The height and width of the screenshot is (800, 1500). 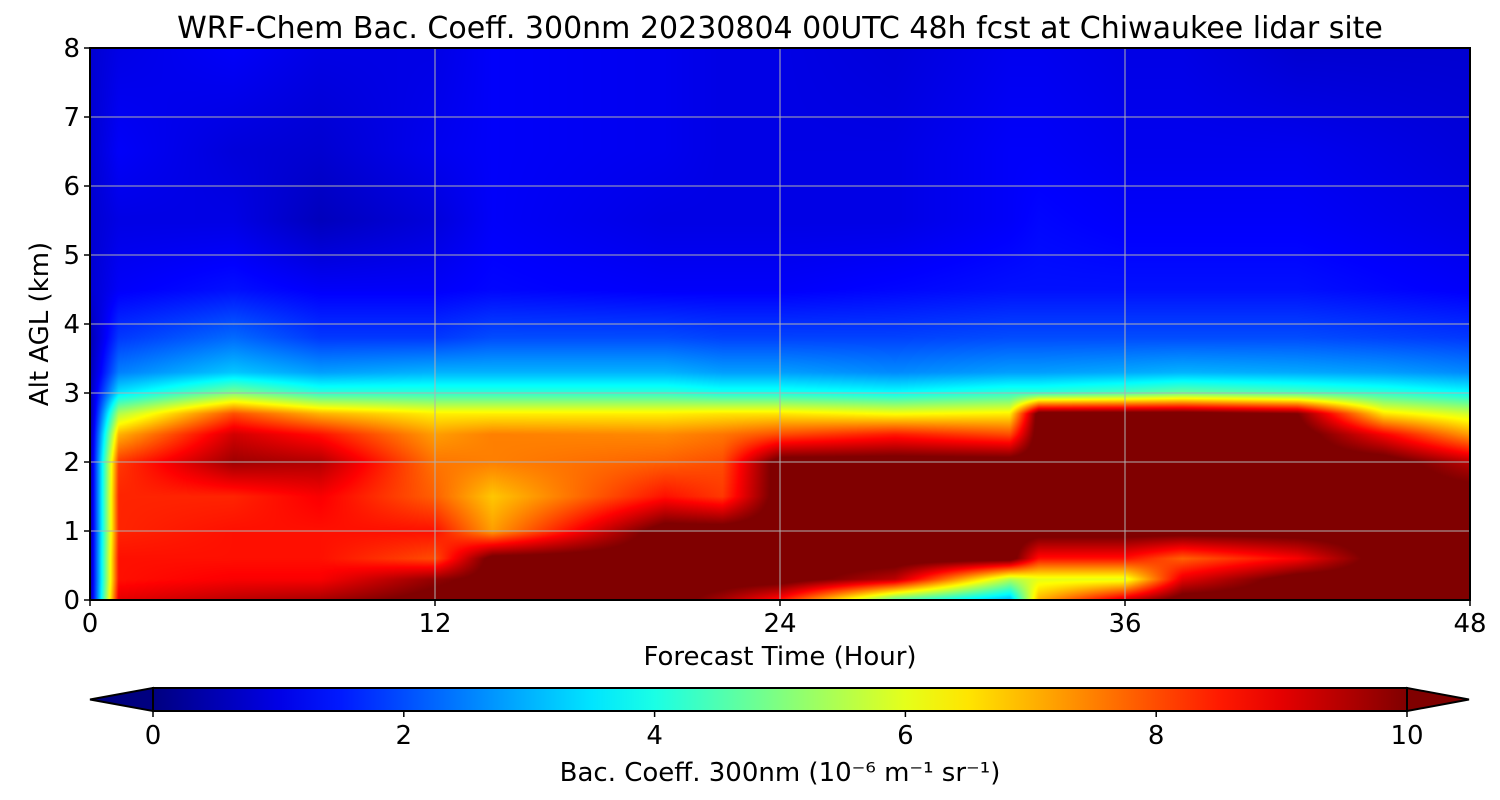 I want to click on y-tick-label: 8, so click(x=71, y=49).